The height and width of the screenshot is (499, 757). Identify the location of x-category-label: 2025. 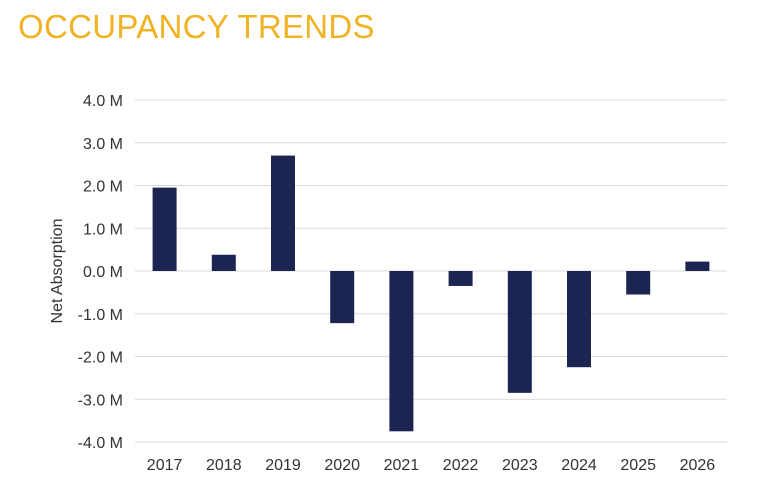
(638, 465).